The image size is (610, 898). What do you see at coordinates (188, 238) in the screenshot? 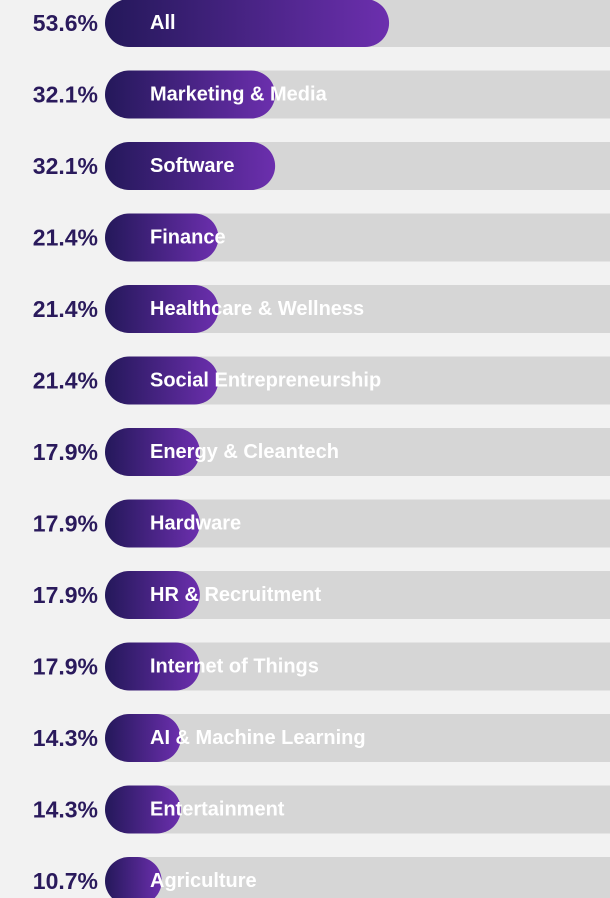
I see `category-label: Finance` at bounding box center [188, 238].